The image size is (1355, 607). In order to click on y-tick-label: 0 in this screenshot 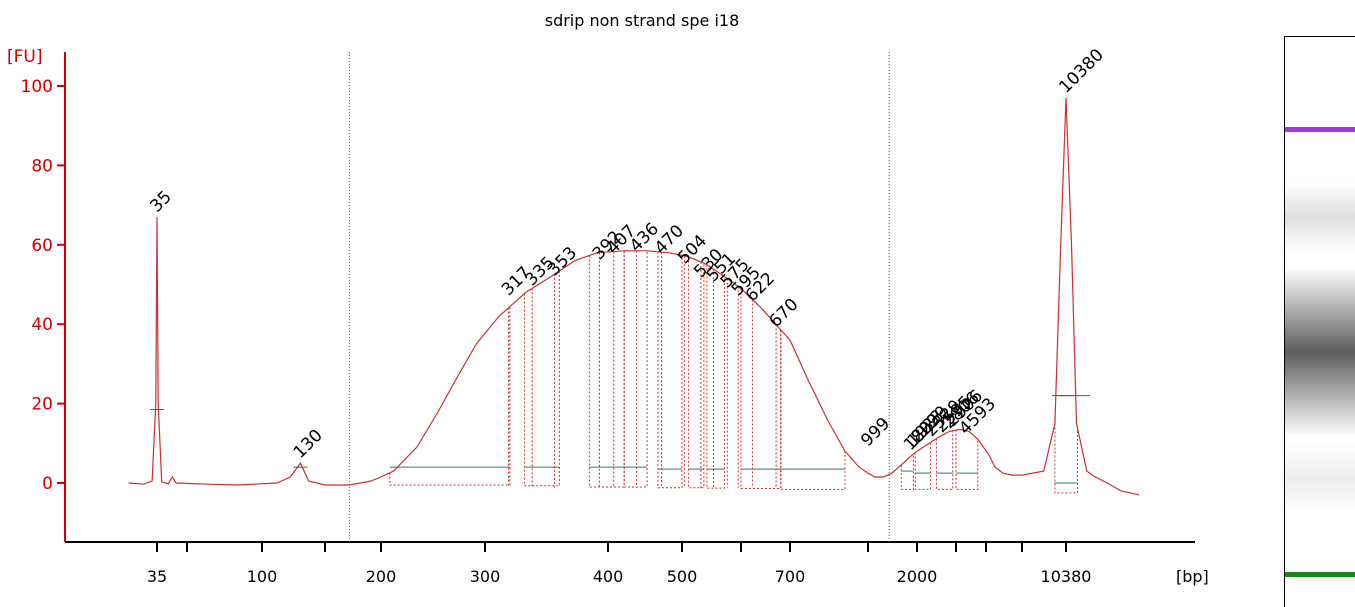, I will do `click(47, 484)`.